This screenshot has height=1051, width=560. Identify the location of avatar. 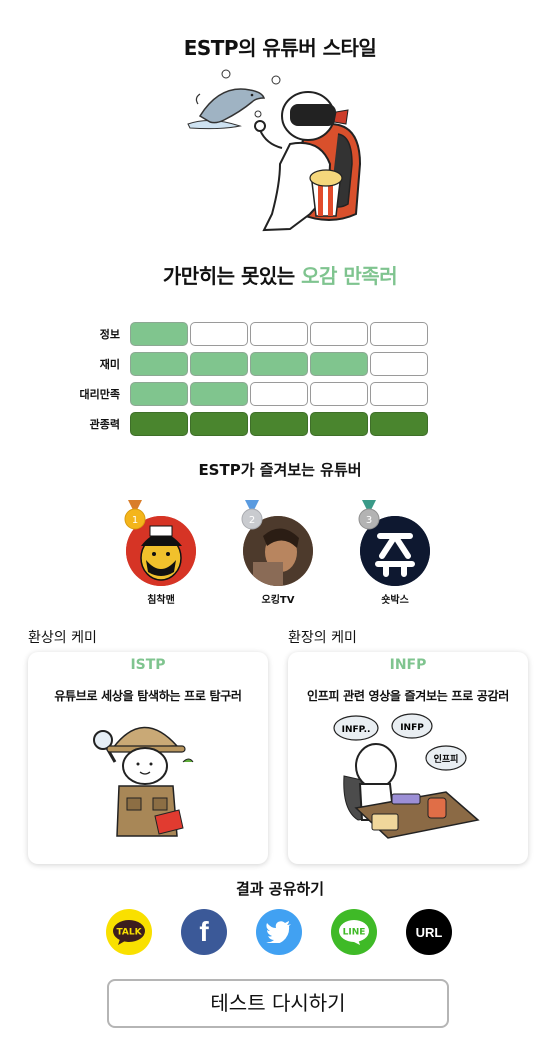
(395, 551).